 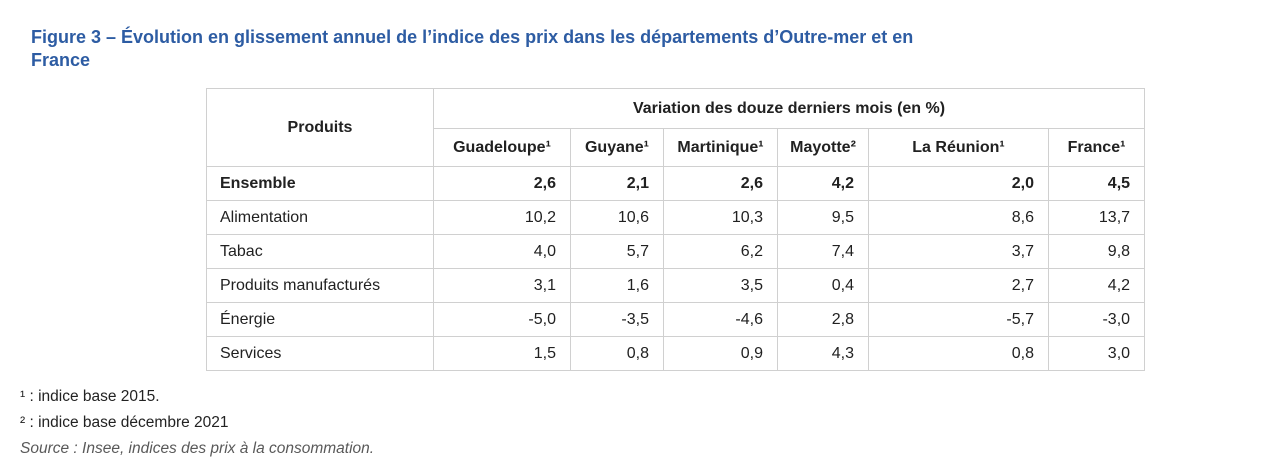 I want to click on cell-value: 4,5, so click(x=1096, y=183).